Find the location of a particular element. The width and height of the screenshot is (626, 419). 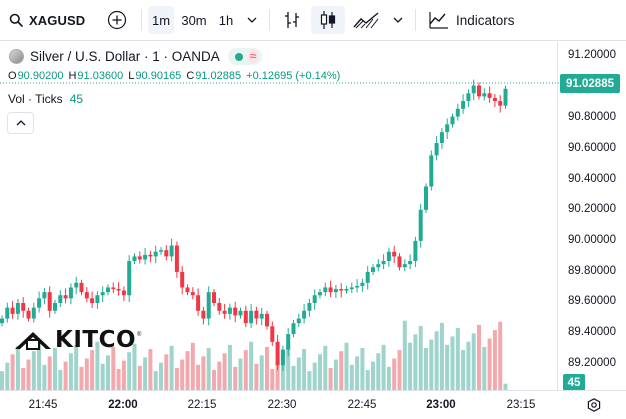

kitco-logo-icon is located at coordinates (33, 341).